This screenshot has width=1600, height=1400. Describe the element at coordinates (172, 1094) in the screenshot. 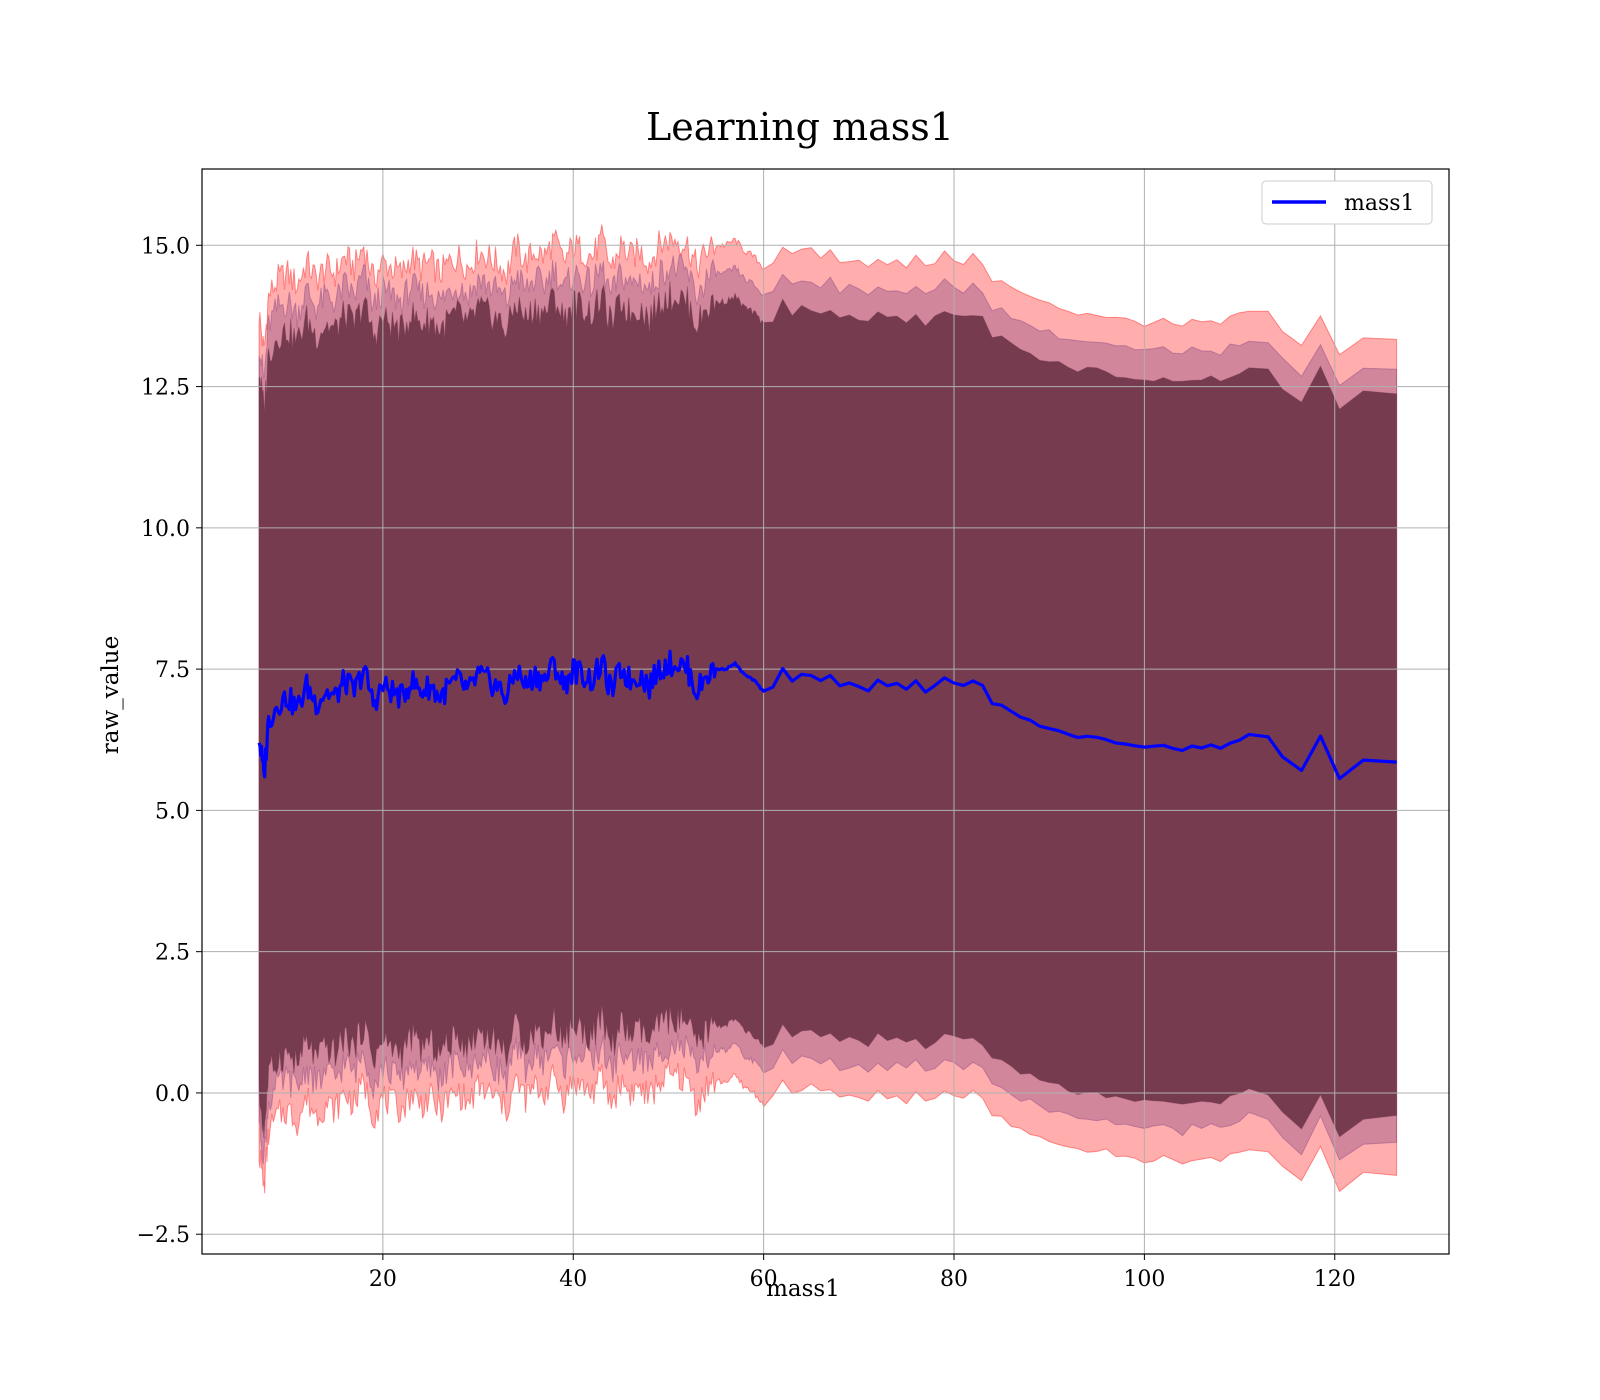

I see `y-tick-label: 0.0` at that location.